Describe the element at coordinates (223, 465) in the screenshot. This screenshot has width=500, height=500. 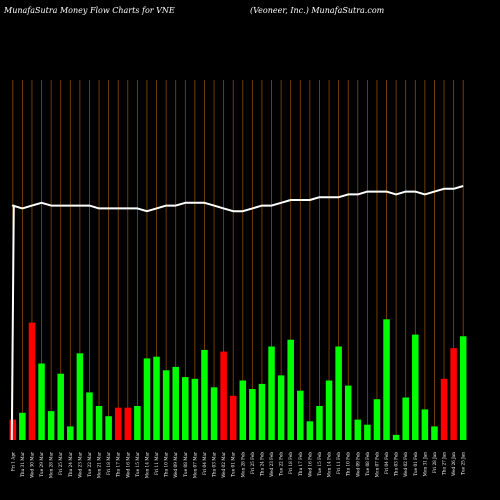
I see `tick-label: Wed 02 Mar` at that location.